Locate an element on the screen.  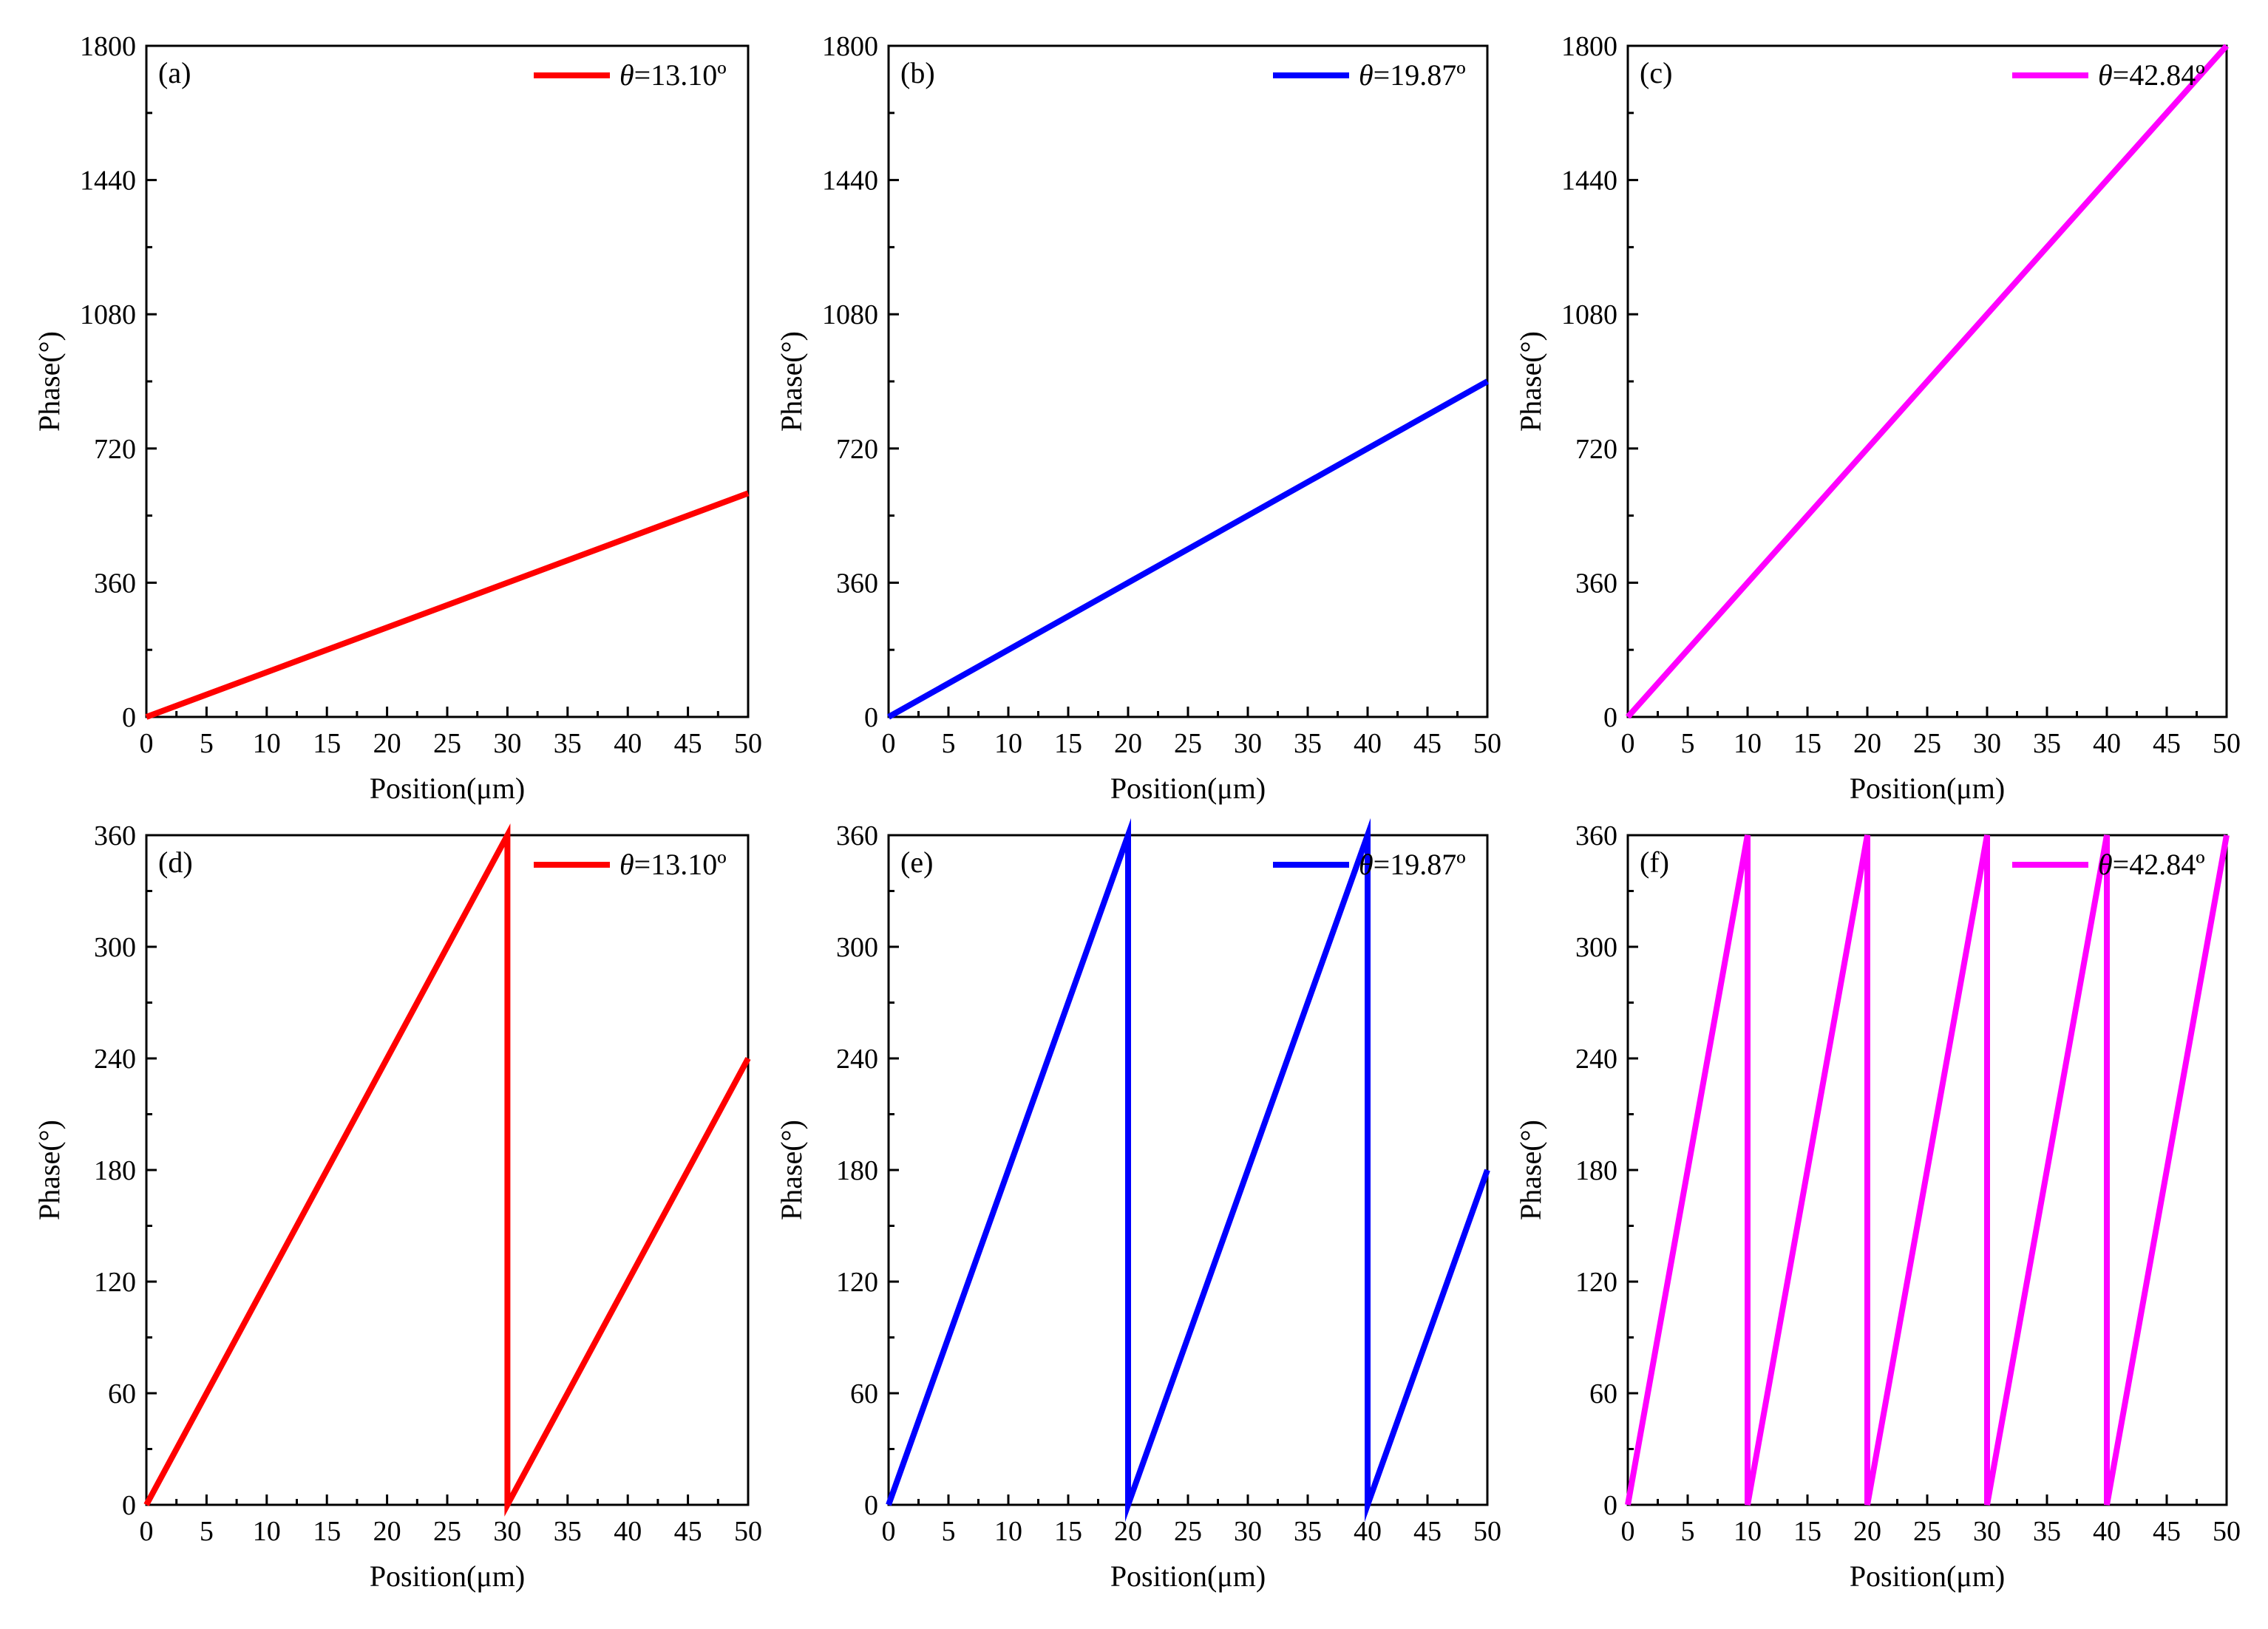
legend-label: θ=13.10º is located at coordinates (673, 865).